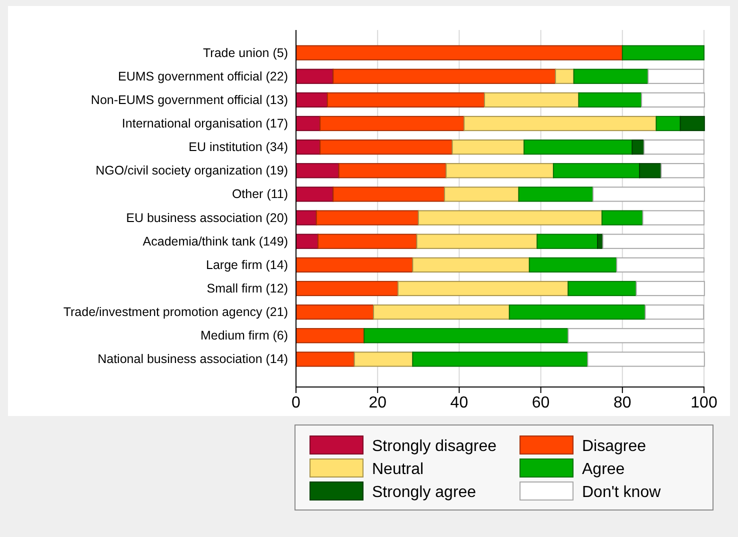 The image size is (738, 537). I want to click on legend-label: Neutral, so click(398, 469).